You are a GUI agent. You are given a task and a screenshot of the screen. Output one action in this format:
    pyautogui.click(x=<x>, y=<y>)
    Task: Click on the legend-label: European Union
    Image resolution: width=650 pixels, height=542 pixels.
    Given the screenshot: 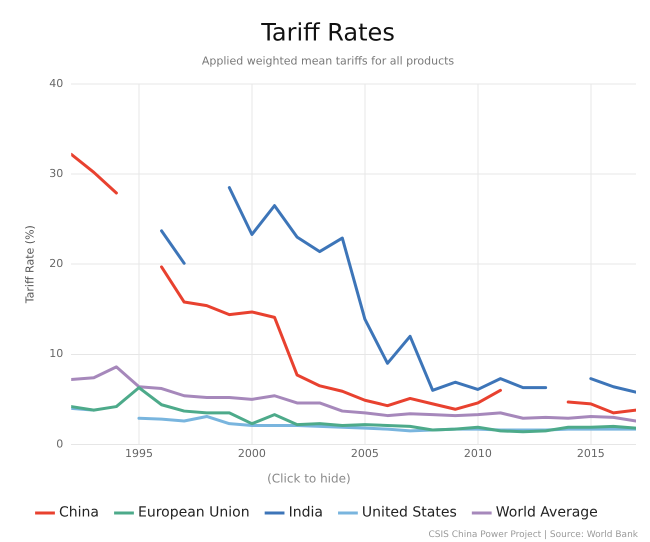 What is the action you would take?
    pyautogui.click(x=194, y=512)
    